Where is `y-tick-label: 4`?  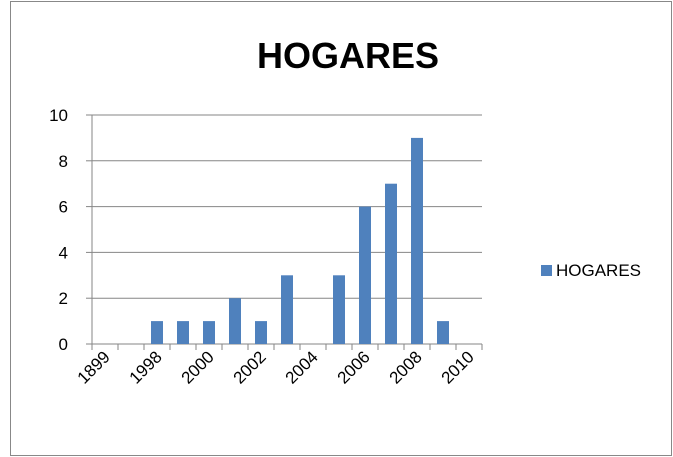
y-tick-label: 4 is located at coordinates (63, 252).